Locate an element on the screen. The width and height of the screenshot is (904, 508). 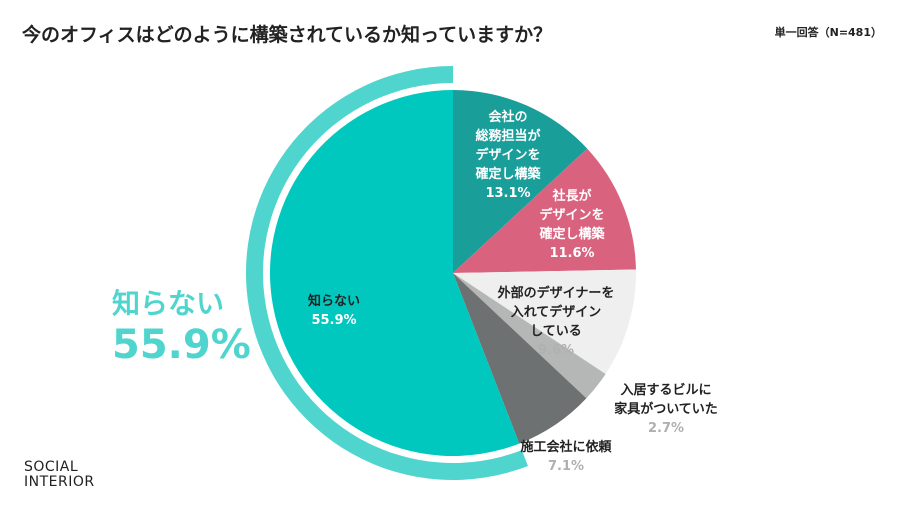
slice-percent-3: 2.7% is located at coordinates (666, 428).